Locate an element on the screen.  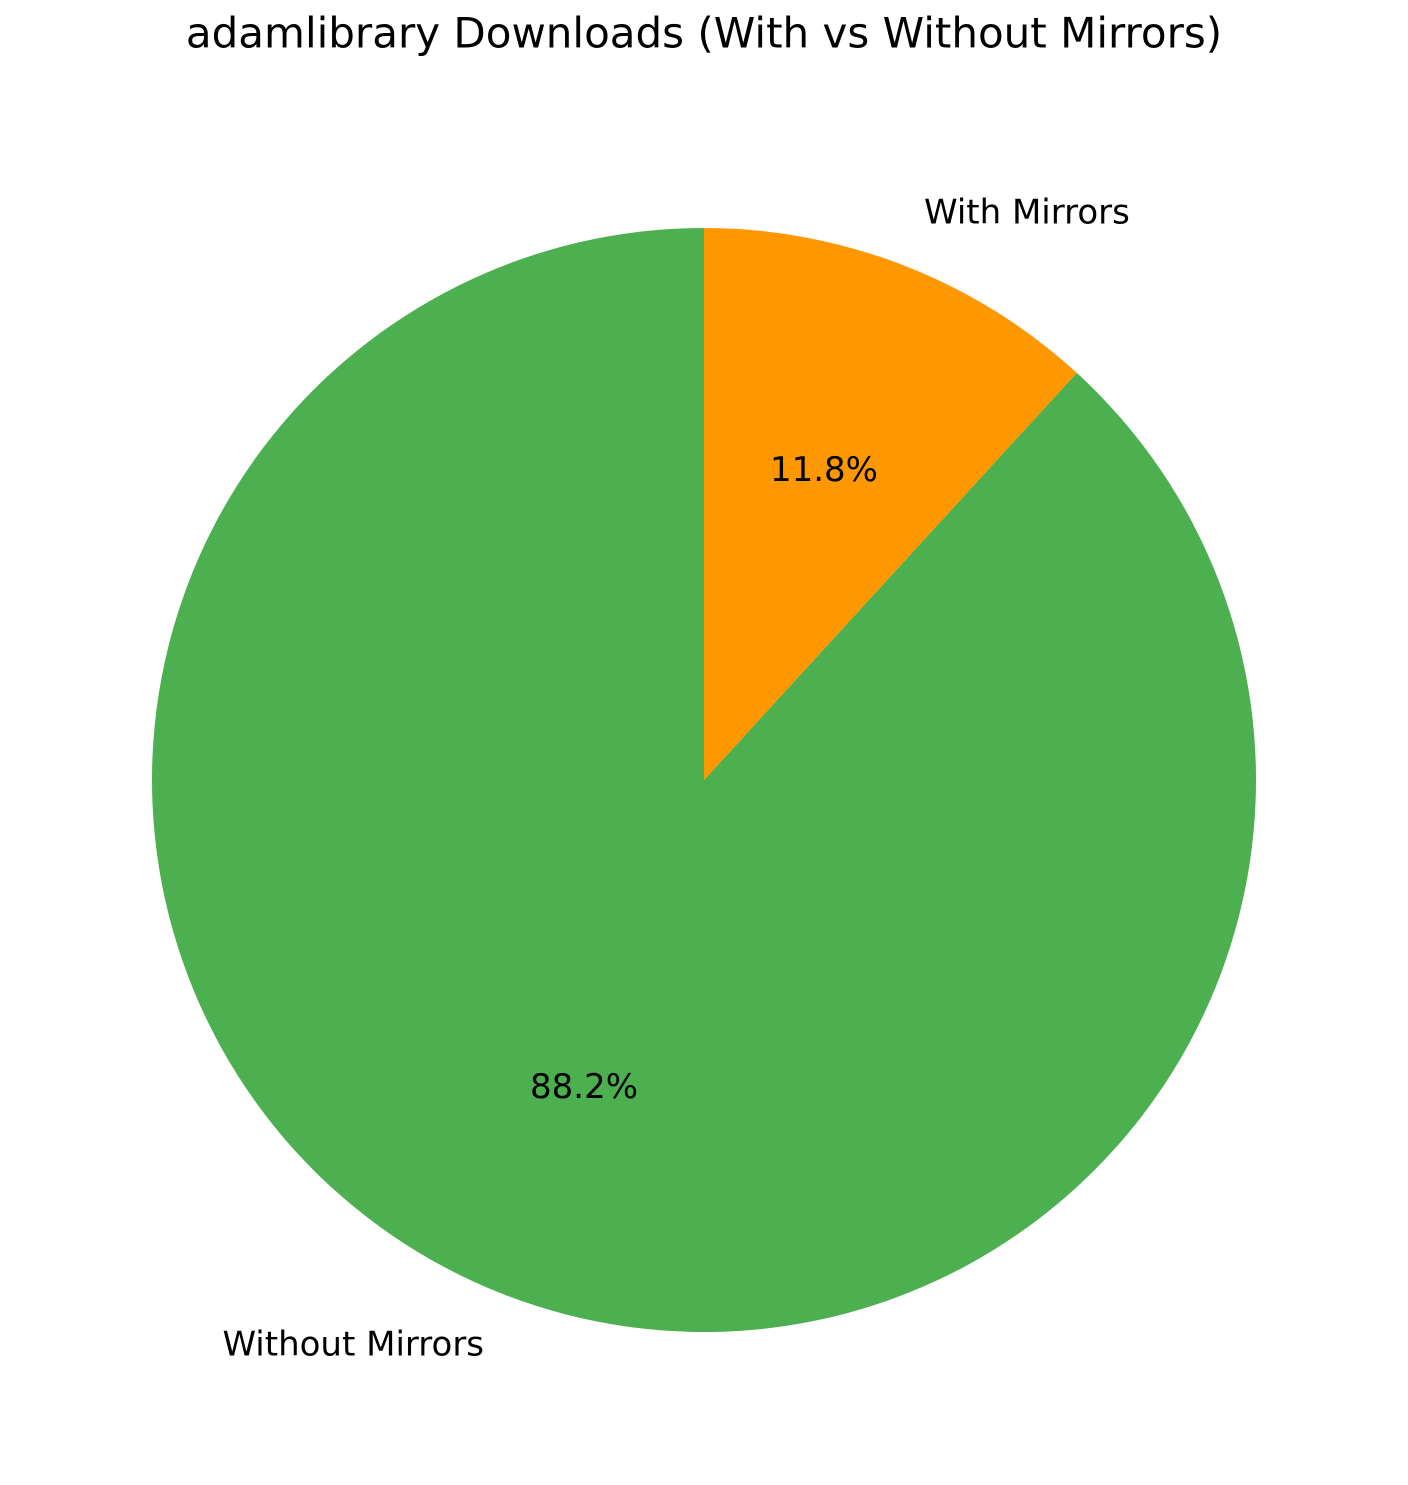
percent-label: 88.2% is located at coordinates (584, 1087).